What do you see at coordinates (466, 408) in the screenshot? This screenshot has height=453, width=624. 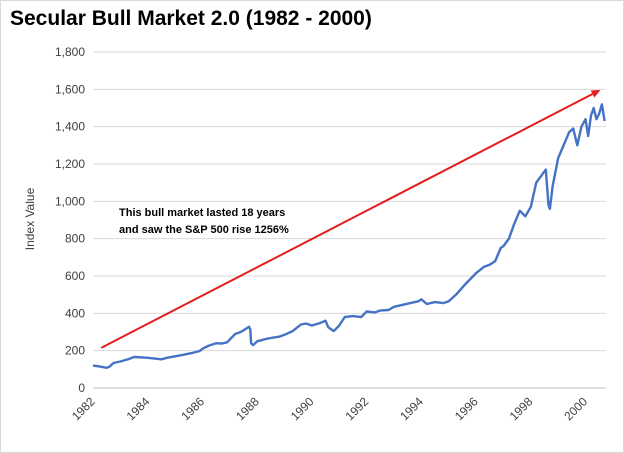 I see `x-tick-label: 1996` at bounding box center [466, 408].